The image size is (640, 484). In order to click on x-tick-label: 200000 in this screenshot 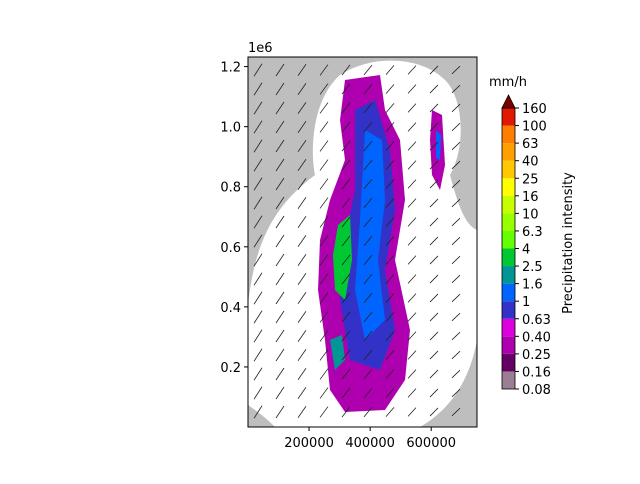, I will do `click(309, 443)`.